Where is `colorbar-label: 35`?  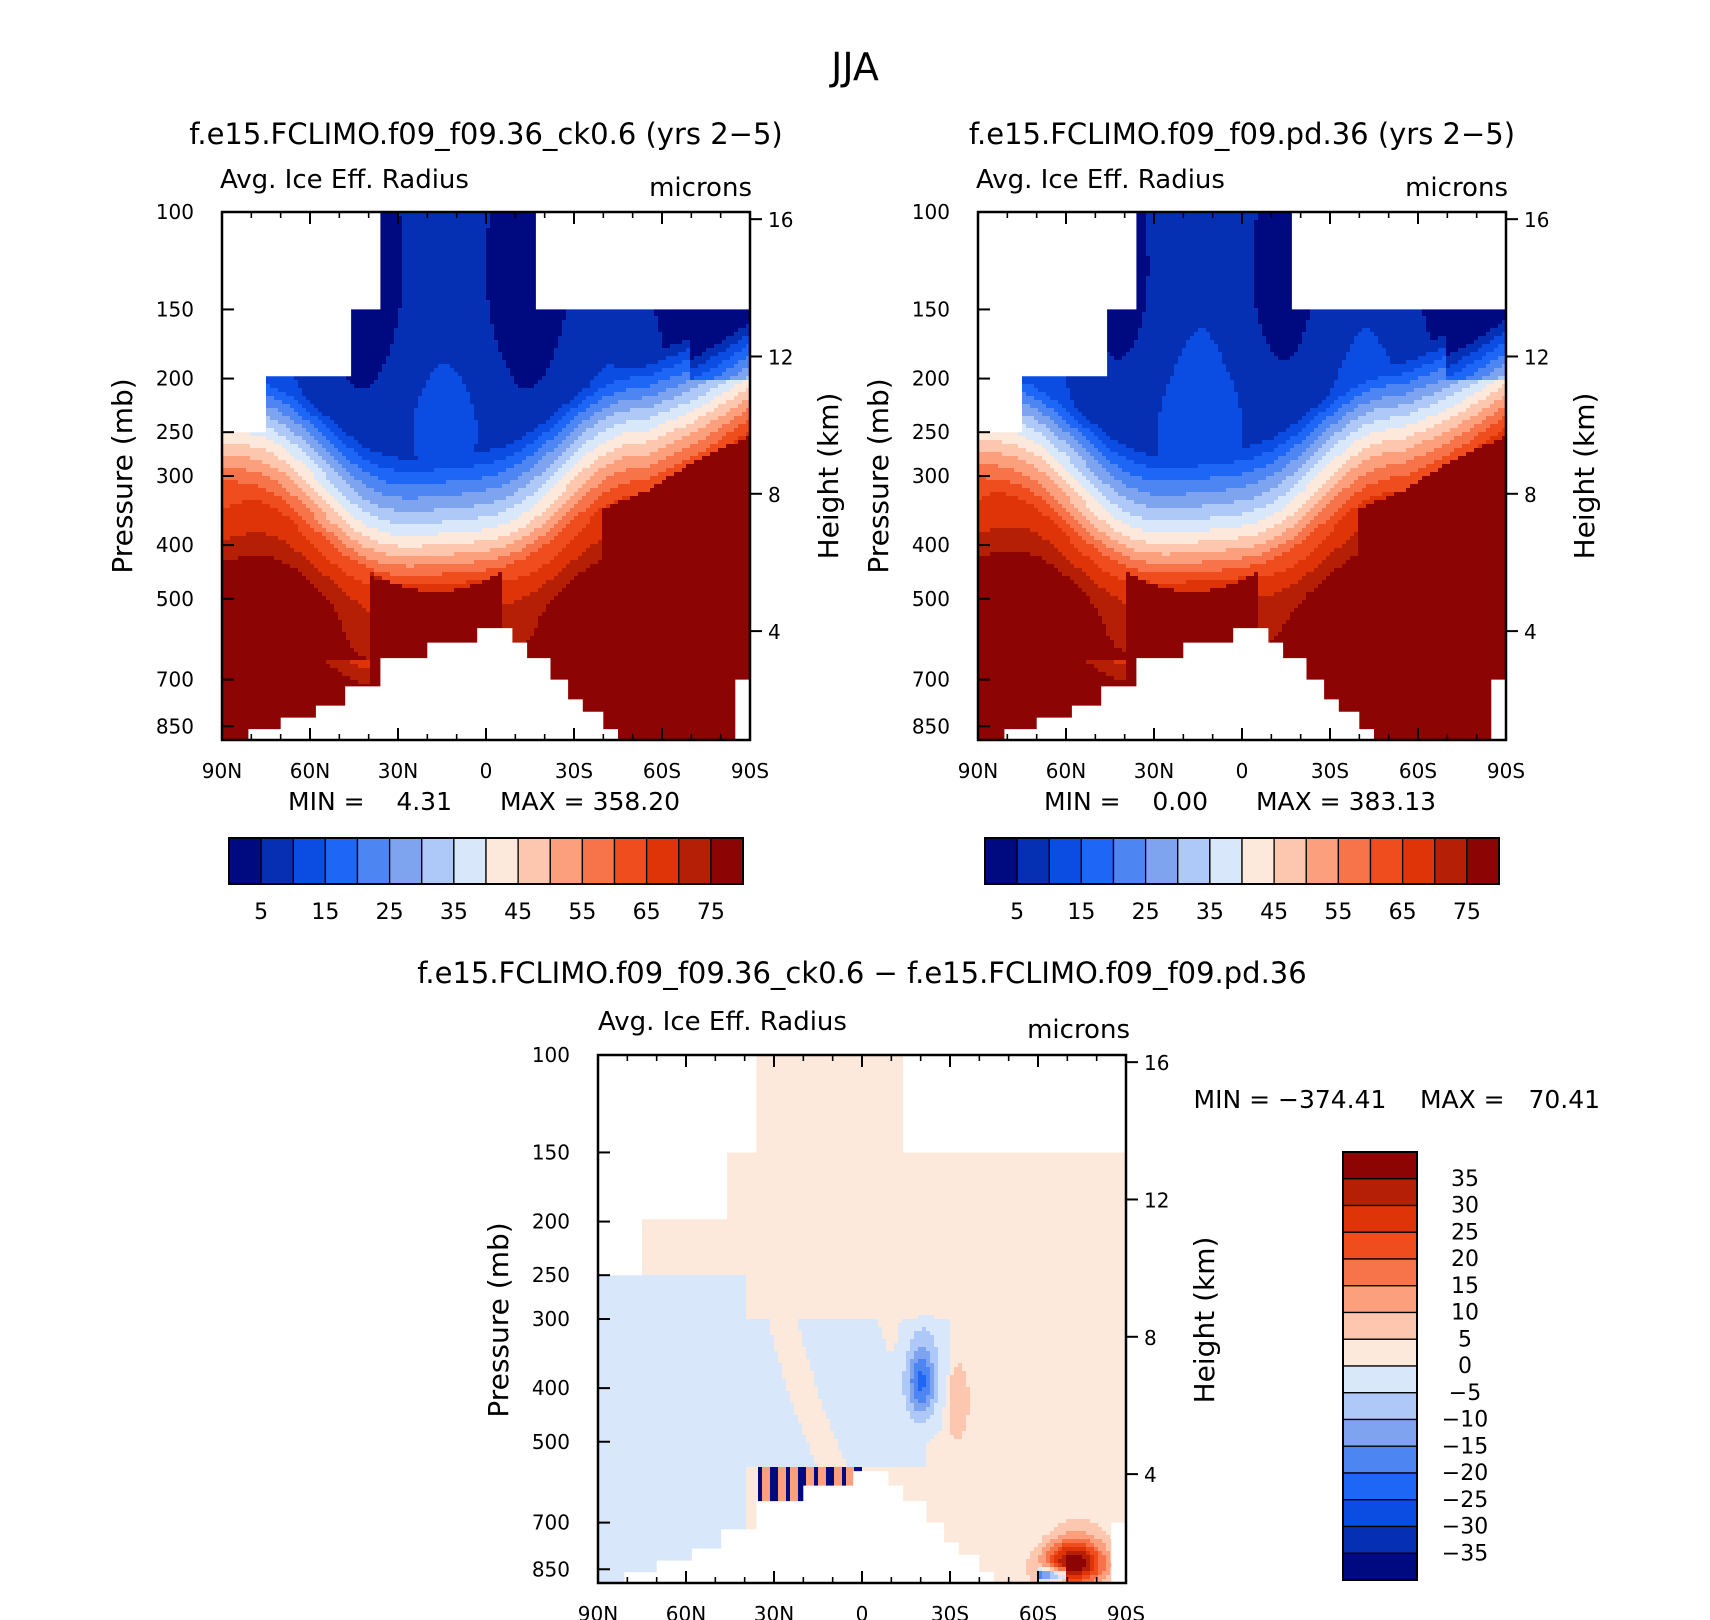
colorbar-label: 35 is located at coordinates (1465, 1179).